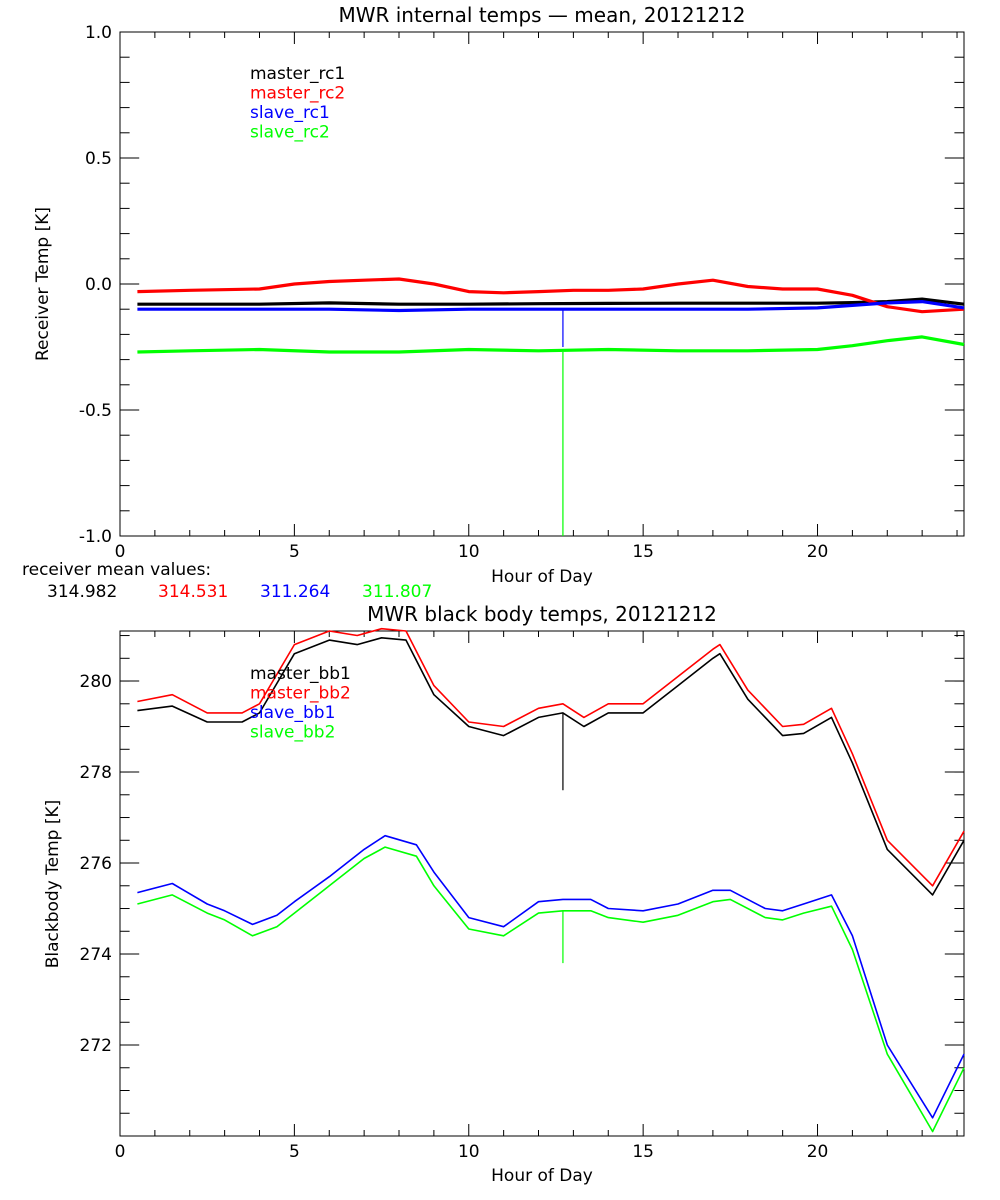 This screenshot has width=1000, height=1200. Describe the element at coordinates (300, 674) in the screenshot. I see `legend-entry: master_bb1` at that location.